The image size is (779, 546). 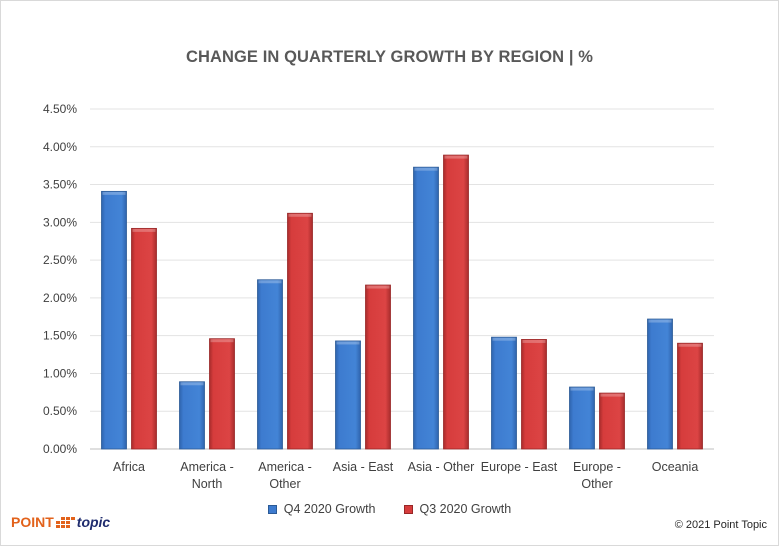 What do you see at coordinates (60, 411) in the screenshot?
I see `y-tick-label: 0.50%` at bounding box center [60, 411].